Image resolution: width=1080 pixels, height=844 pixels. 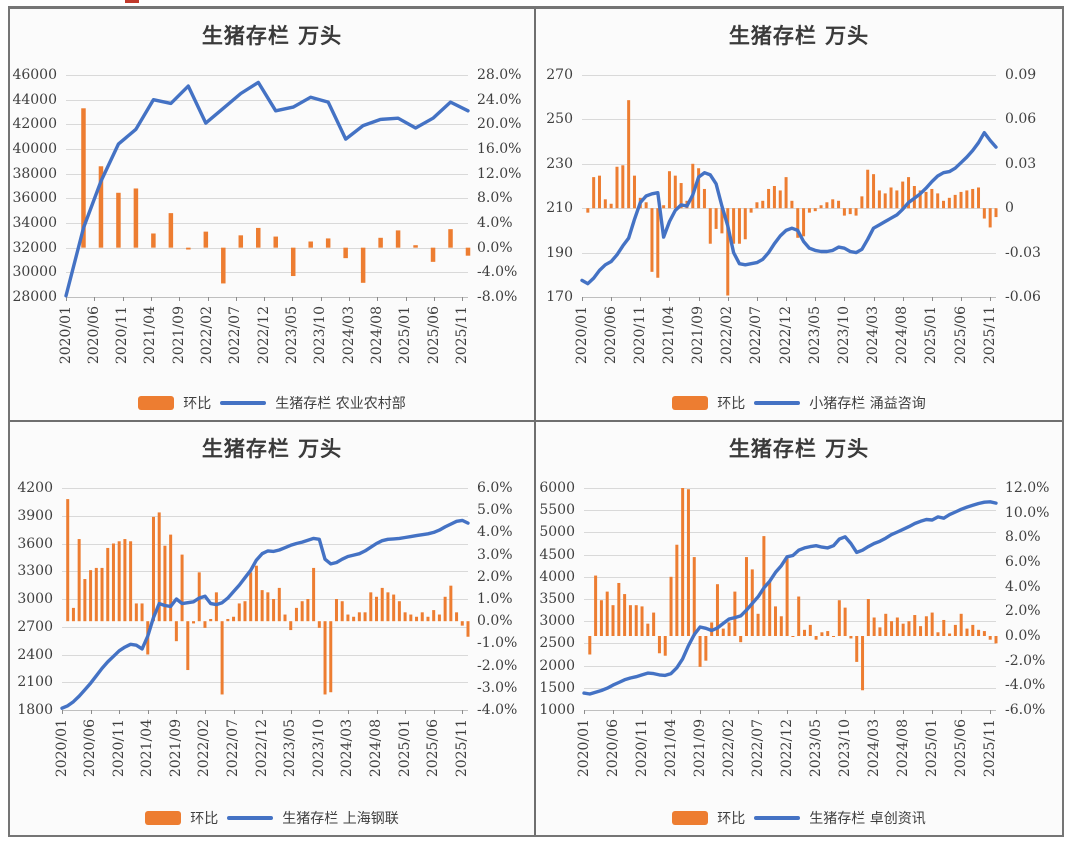 What do you see at coordinates (495, 532) in the screenshot?
I see `right-axis-tick-label: 4.0%` at bounding box center [495, 532].